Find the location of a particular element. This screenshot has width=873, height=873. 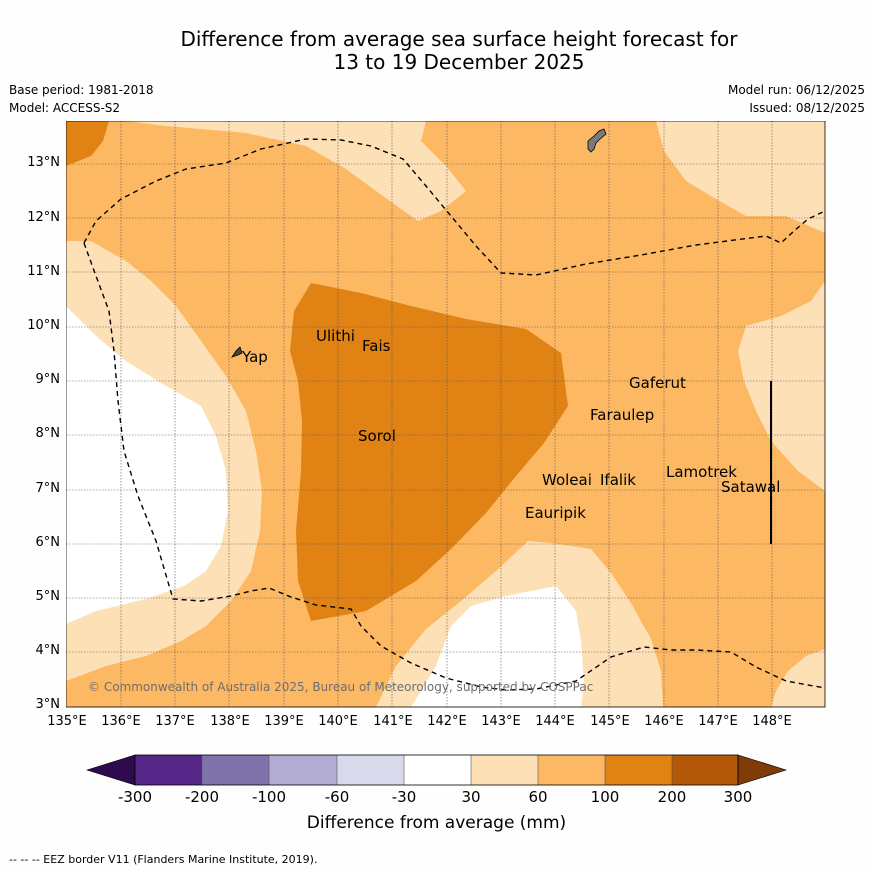

label-yap: Yap is located at coordinates (254, 357).